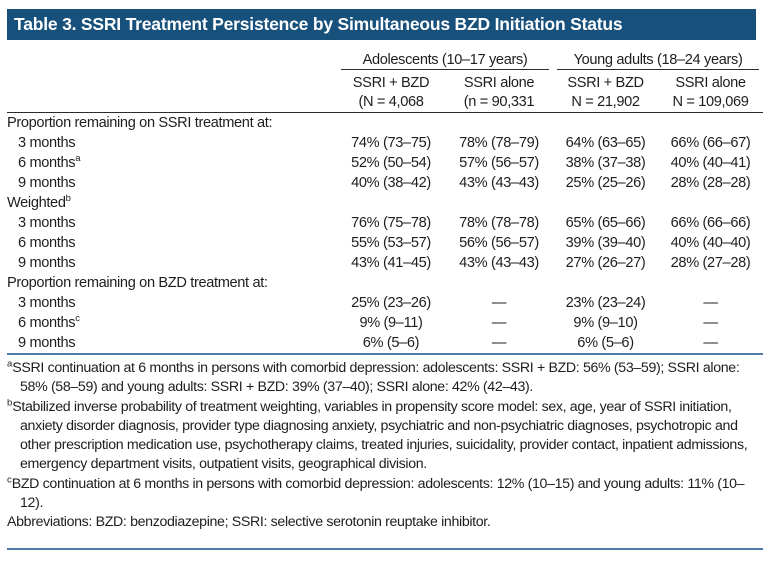  I want to click on value-cell: 40% (40–41), so click(710, 163).